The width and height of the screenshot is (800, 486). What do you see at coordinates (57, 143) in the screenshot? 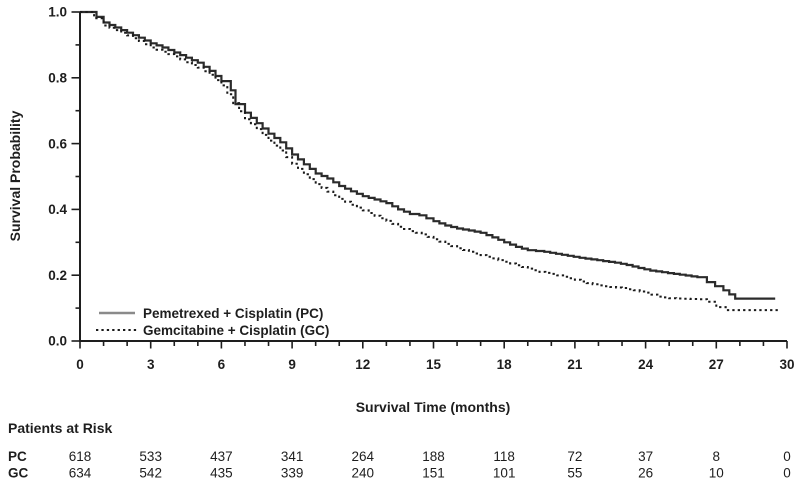
I see `y-tick-label: 0.6` at bounding box center [57, 143].